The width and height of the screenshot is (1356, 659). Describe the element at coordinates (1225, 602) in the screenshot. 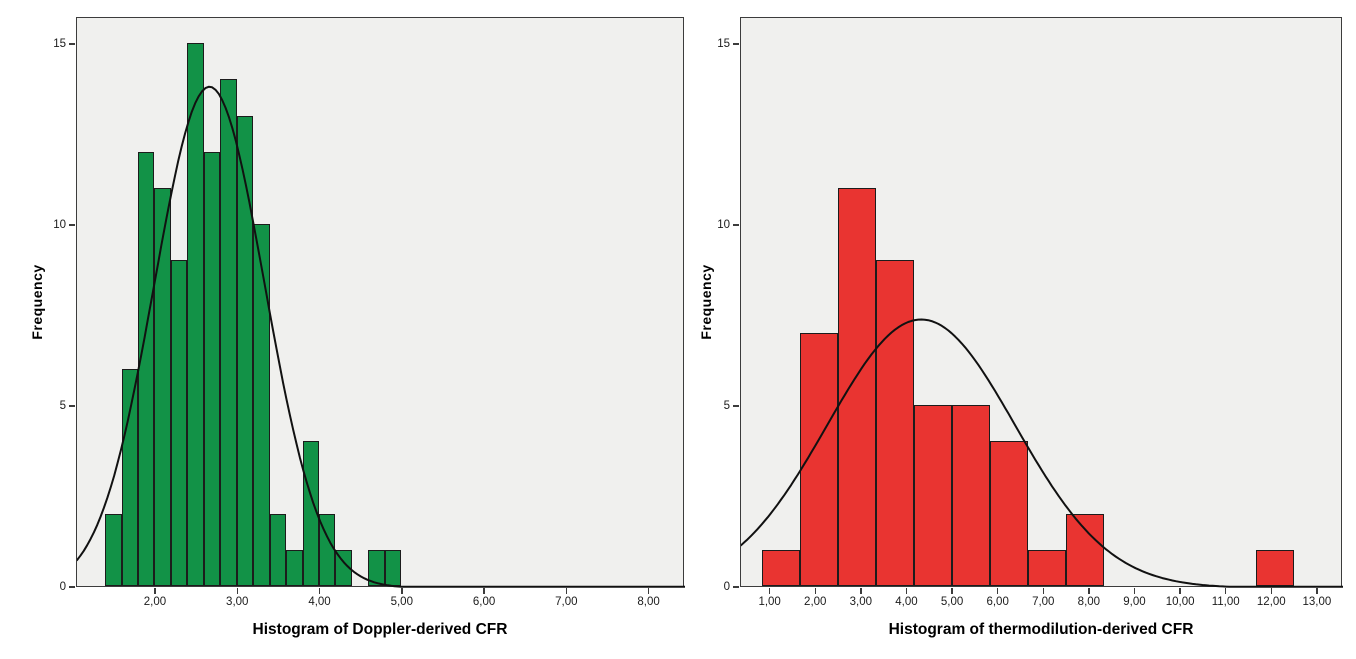

I see `thermodilution-x-tick-label: 11,00` at that location.